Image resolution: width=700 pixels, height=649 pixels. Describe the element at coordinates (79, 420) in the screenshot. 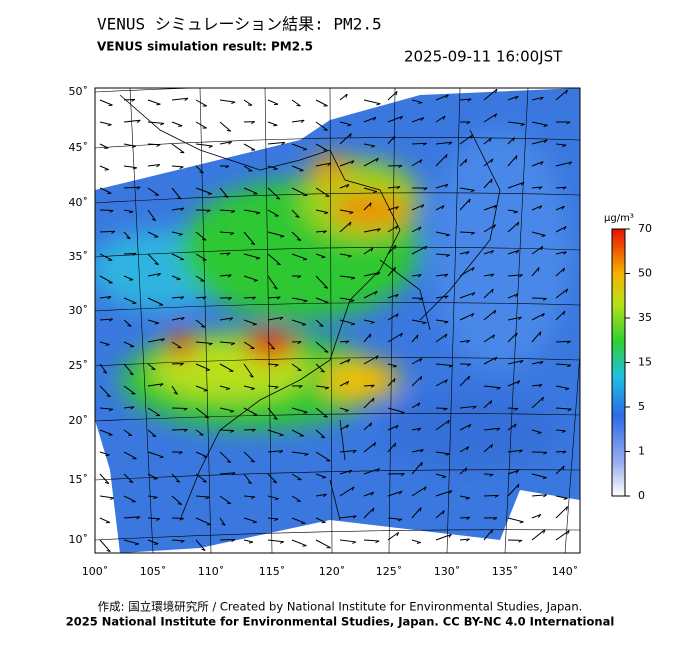

I see `lat-label: 20˚` at that location.